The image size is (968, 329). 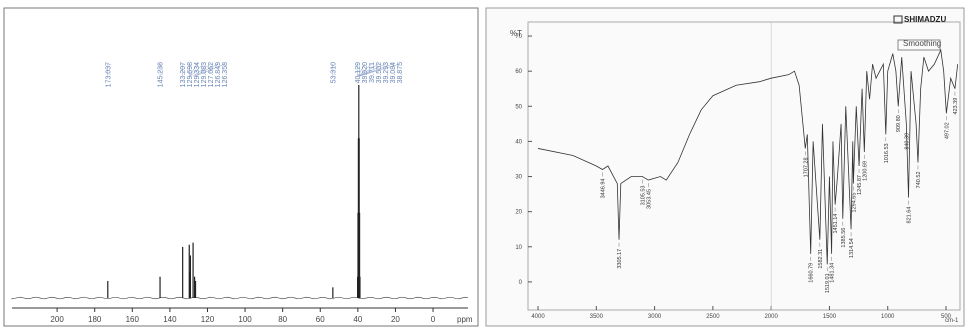 I want to click on peak-label: 1245.87, so click(x=860, y=185).